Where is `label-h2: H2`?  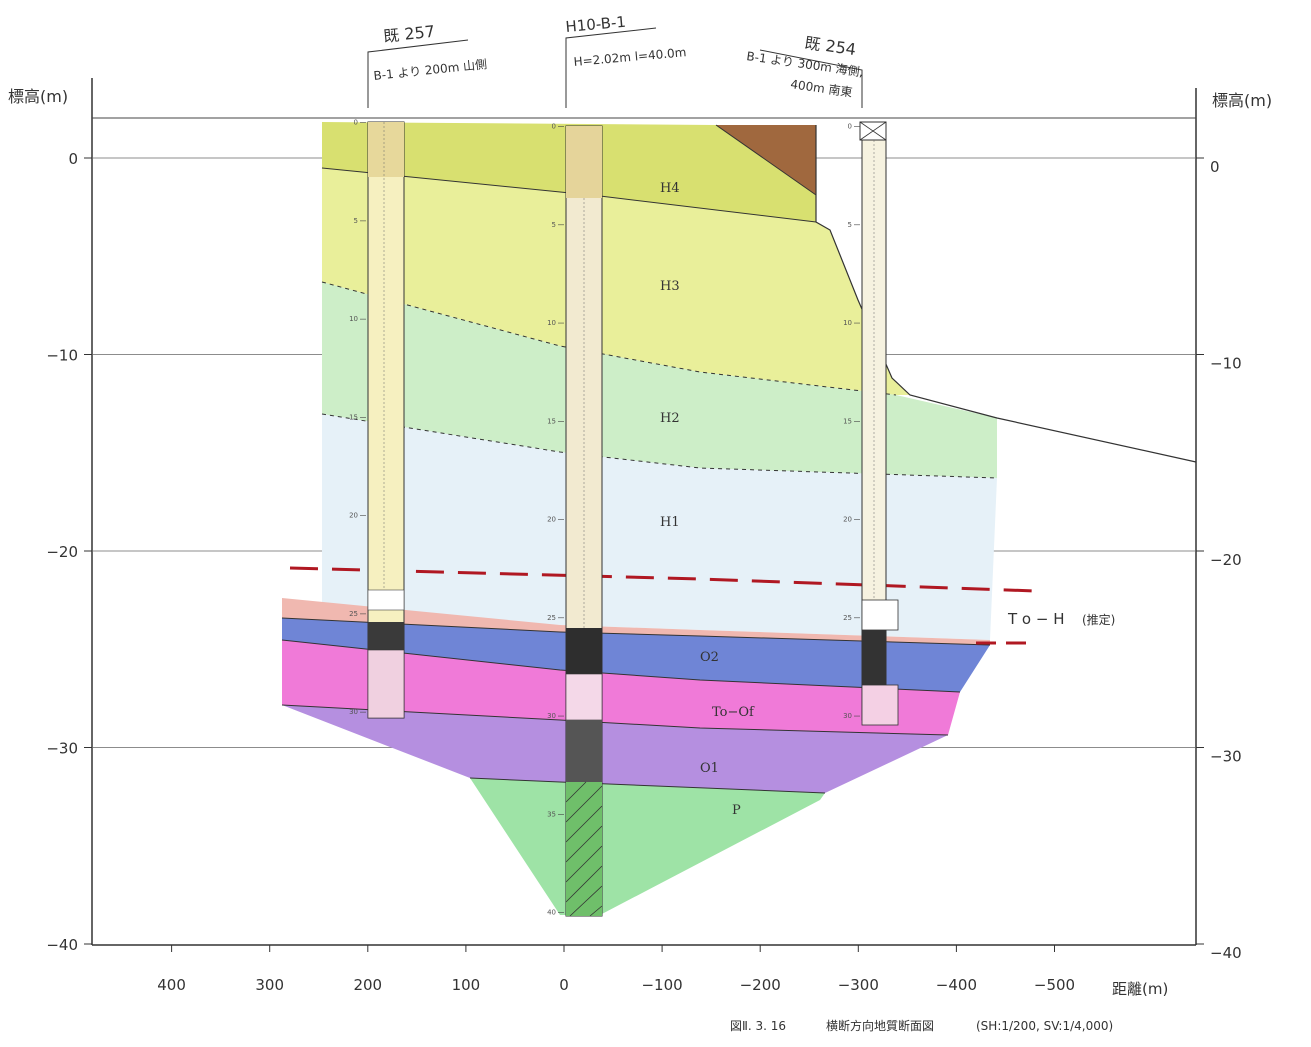
label-h2: H2 is located at coordinates (670, 418).